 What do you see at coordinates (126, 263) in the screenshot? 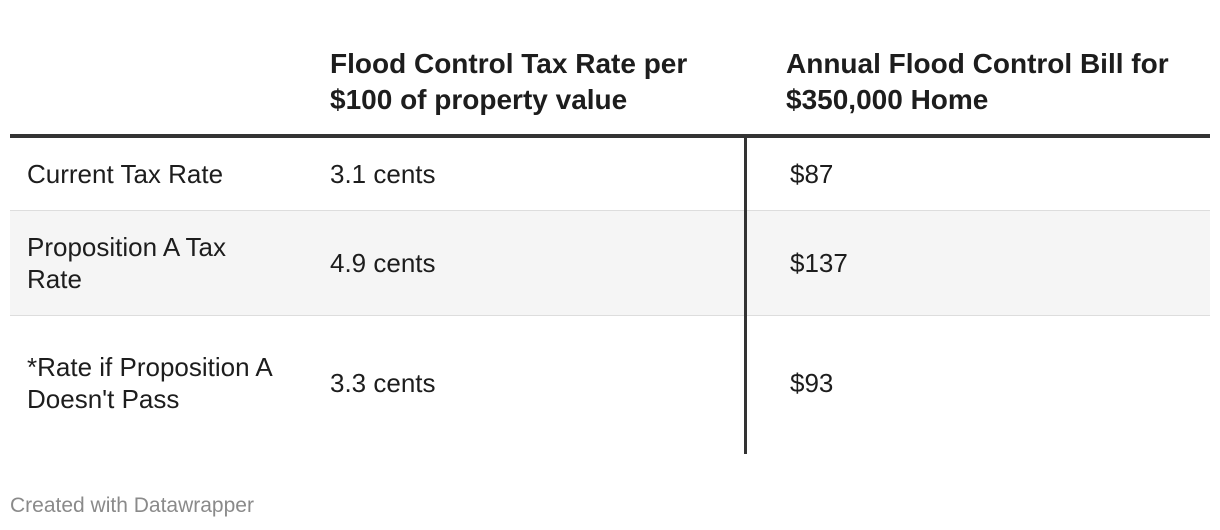
I see `row-label: Proposition A Tax Rate` at bounding box center [126, 263].